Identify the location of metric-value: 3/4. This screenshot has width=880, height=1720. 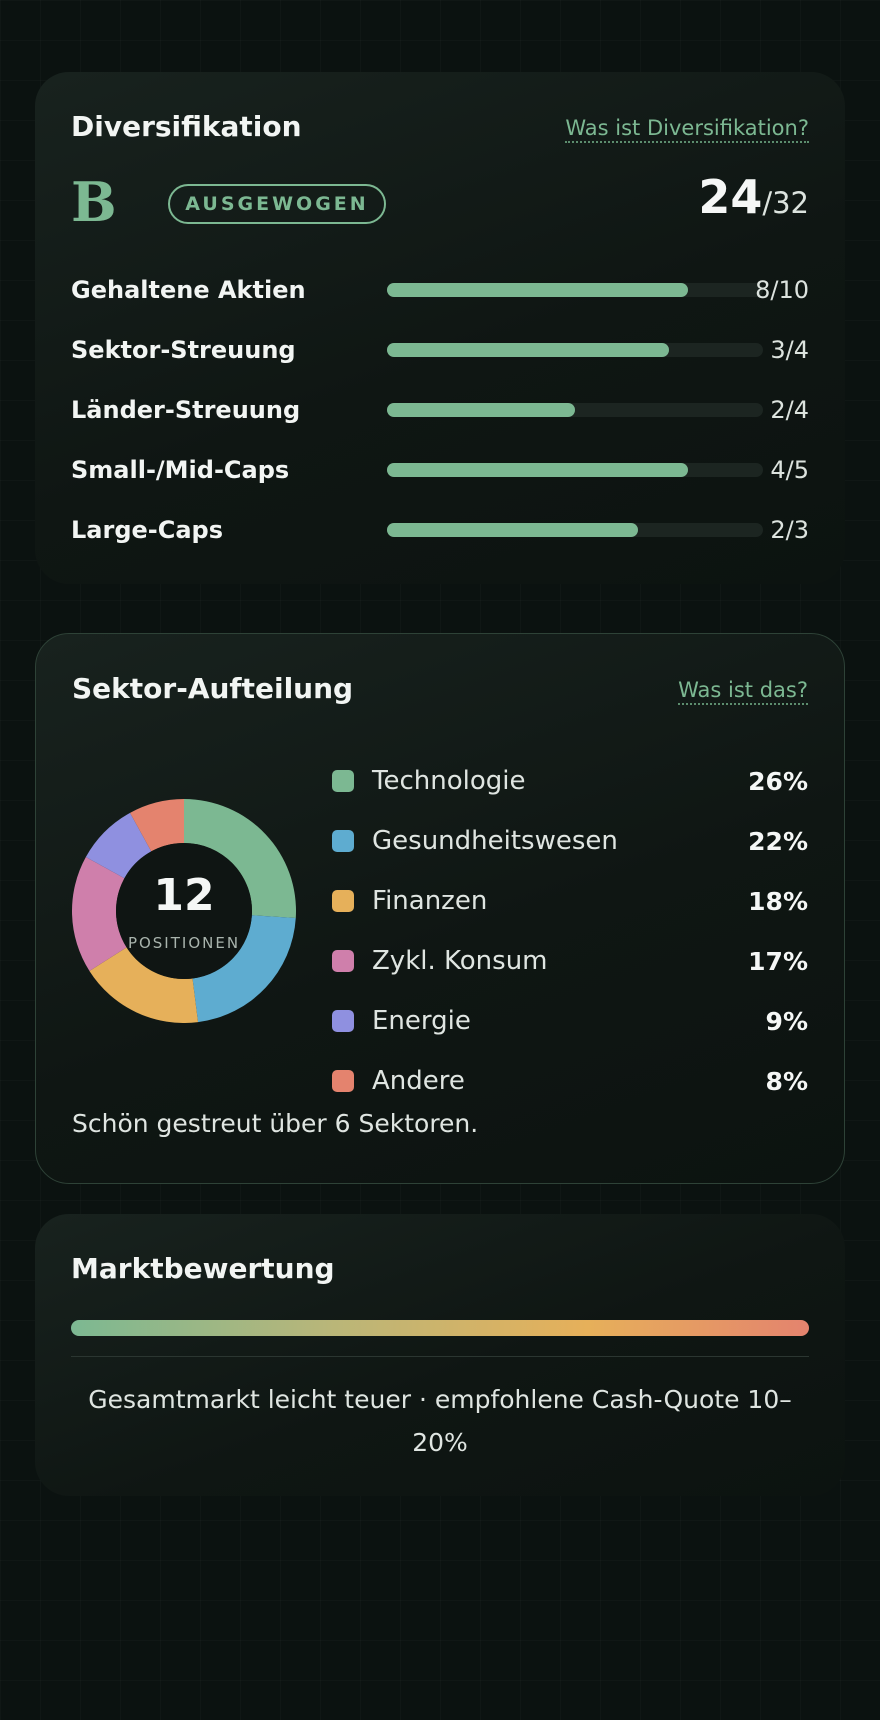
(789, 350).